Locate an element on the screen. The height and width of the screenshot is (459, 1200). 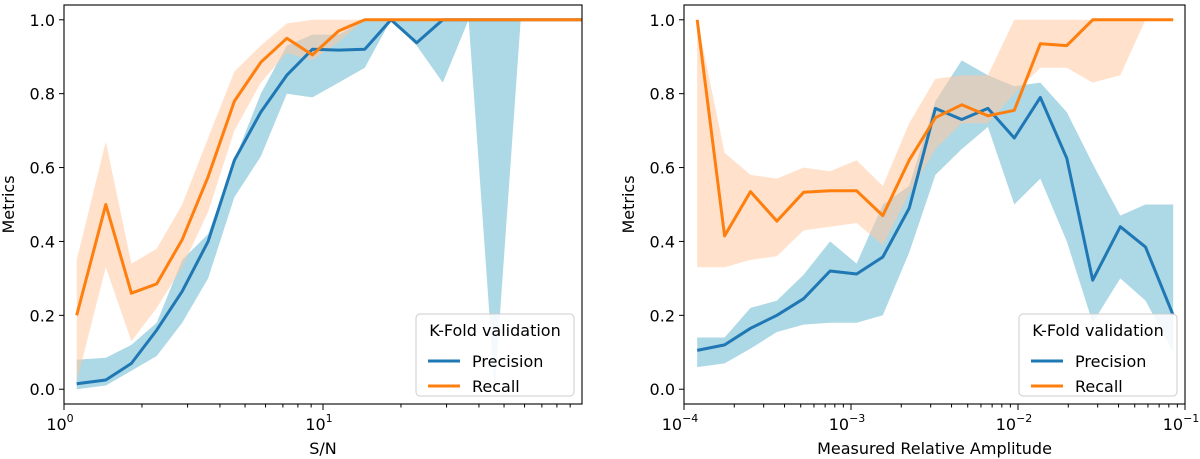
x-axis-label: Measured Relative Amplitude is located at coordinates (934, 448).